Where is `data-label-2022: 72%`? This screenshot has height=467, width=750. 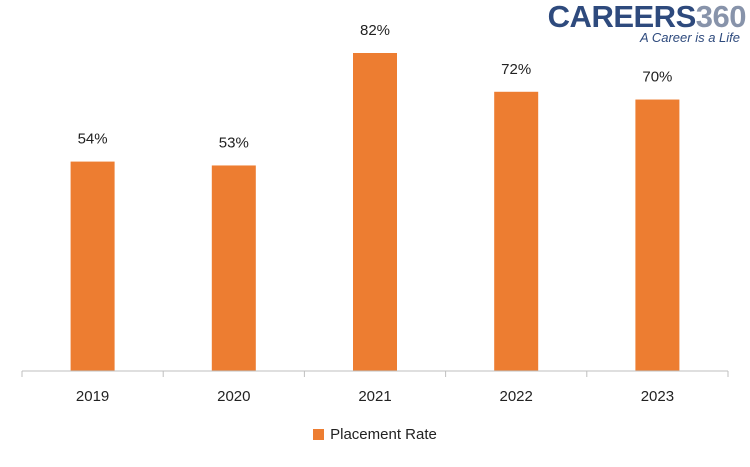
data-label-2022: 72% is located at coordinates (516, 69).